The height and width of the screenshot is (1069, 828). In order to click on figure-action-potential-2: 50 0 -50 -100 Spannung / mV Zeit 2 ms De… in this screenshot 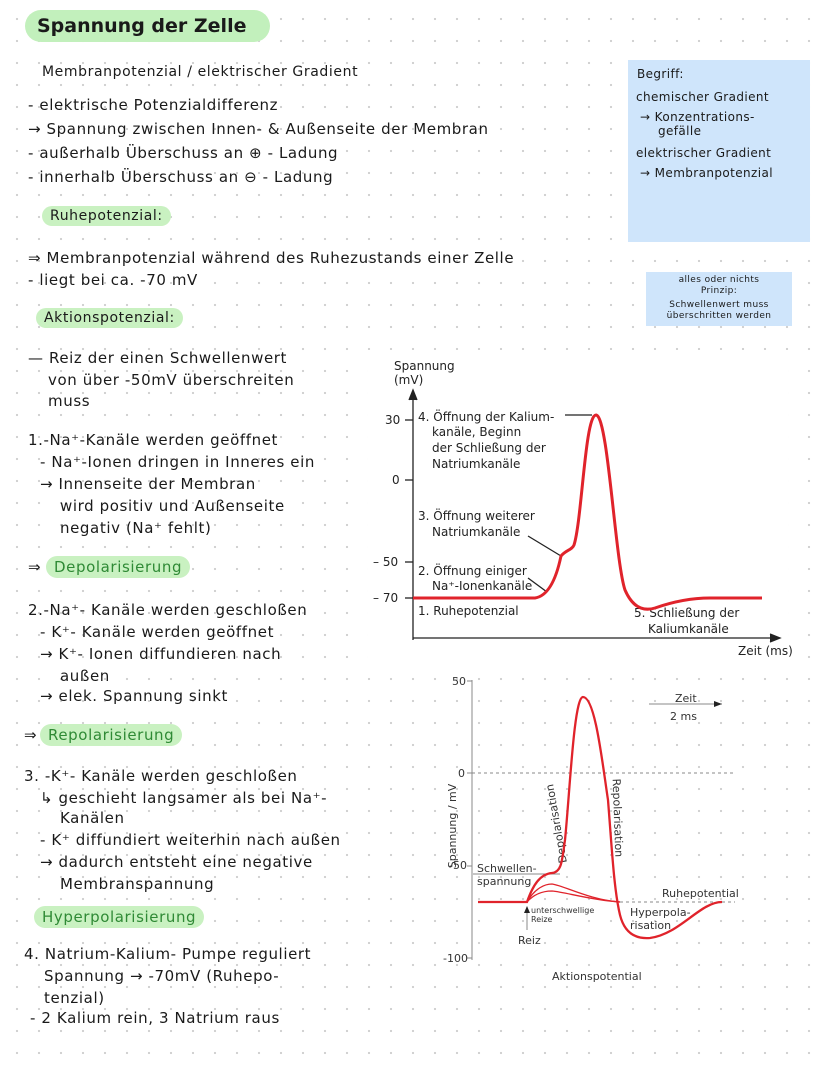, I will do `click(591, 829)`.